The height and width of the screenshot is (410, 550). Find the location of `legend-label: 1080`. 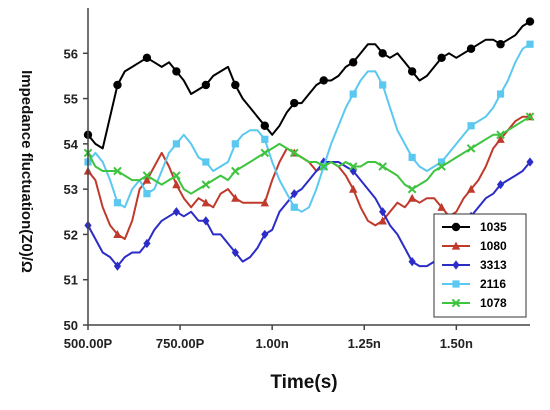

legend-label: 1080 is located at coordinates (493, 246).